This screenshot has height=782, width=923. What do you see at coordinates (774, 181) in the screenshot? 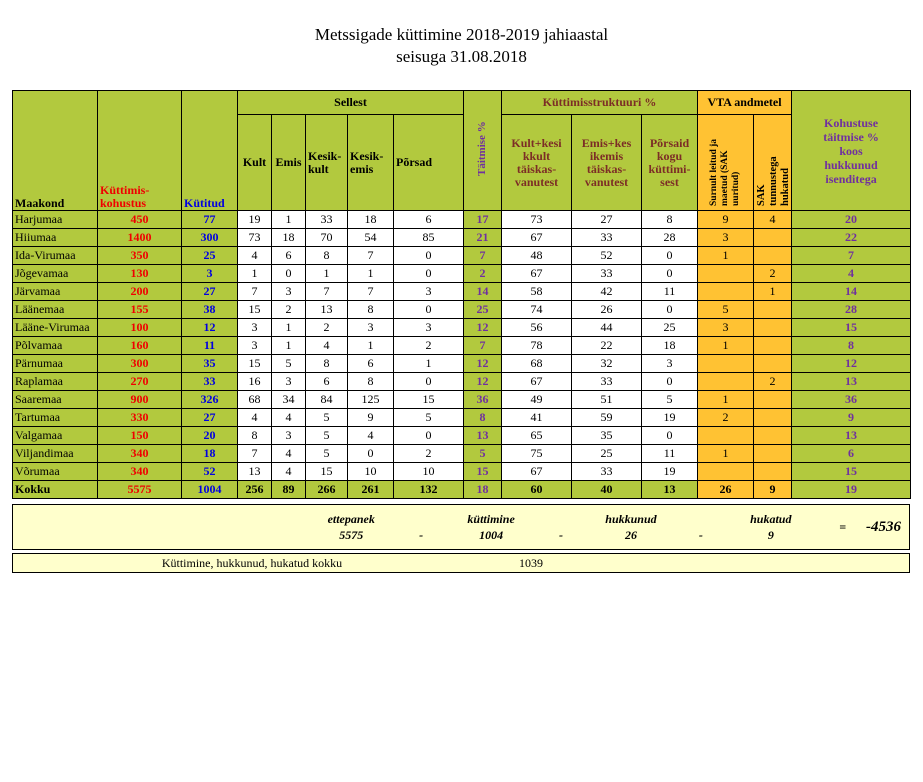
I see `sak-vertical-label: SAK tunnustega hukatud` at bounding box center [774, 181].